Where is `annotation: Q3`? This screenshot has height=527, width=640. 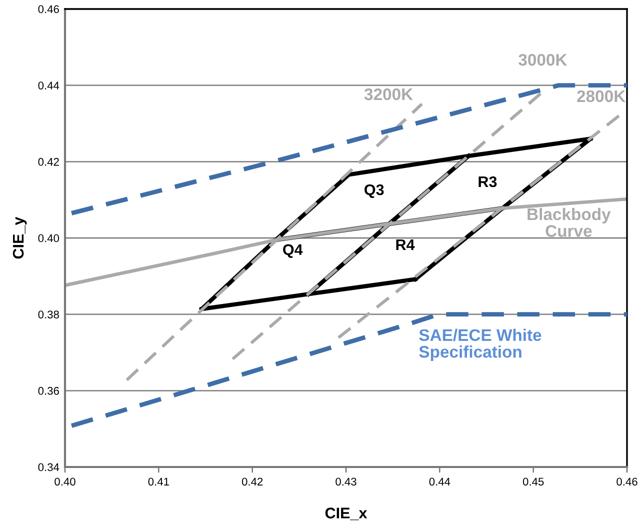
annotation: Q3 is located at coordinates (374, 191).